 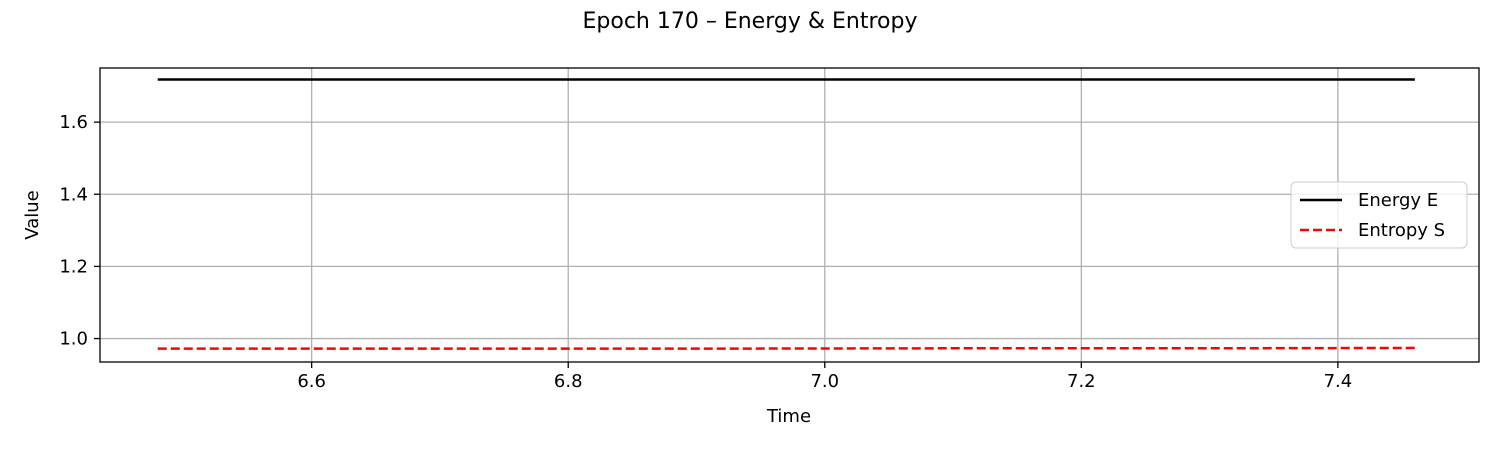 I want to click on x-tick-label: 7.4, so click(x=1338, y=381).